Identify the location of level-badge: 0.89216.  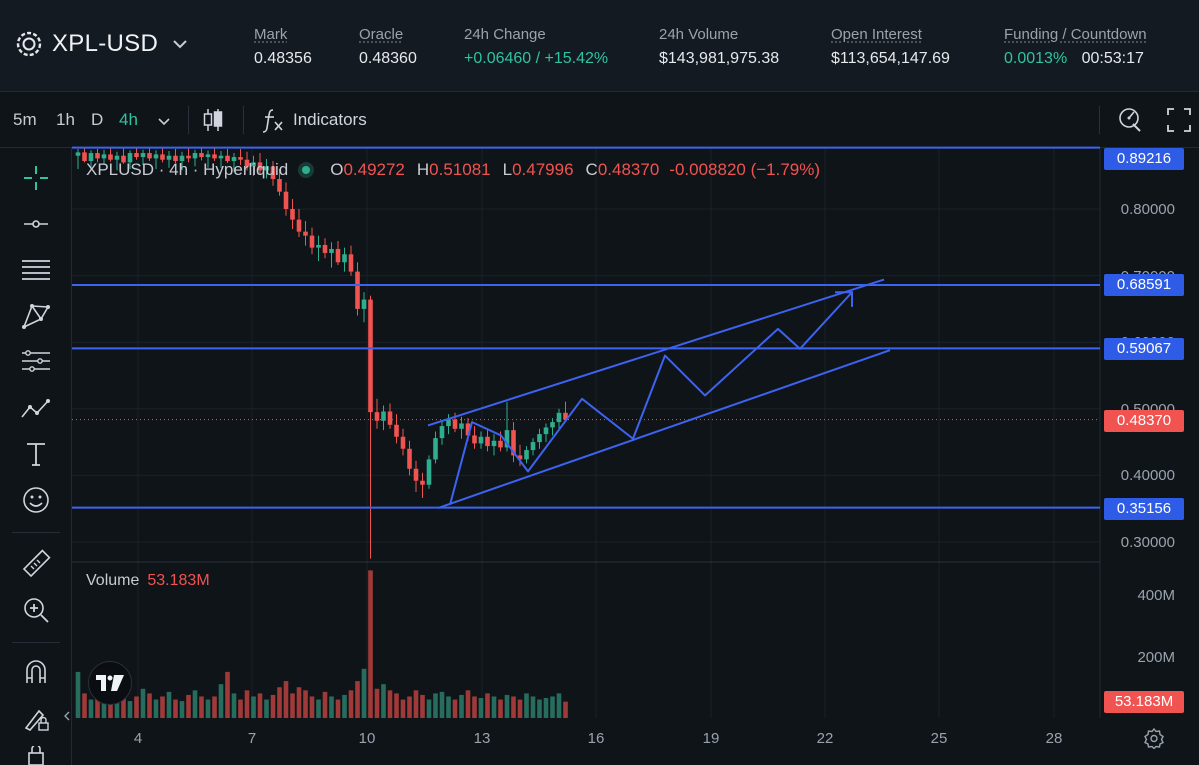
(1144, 159).